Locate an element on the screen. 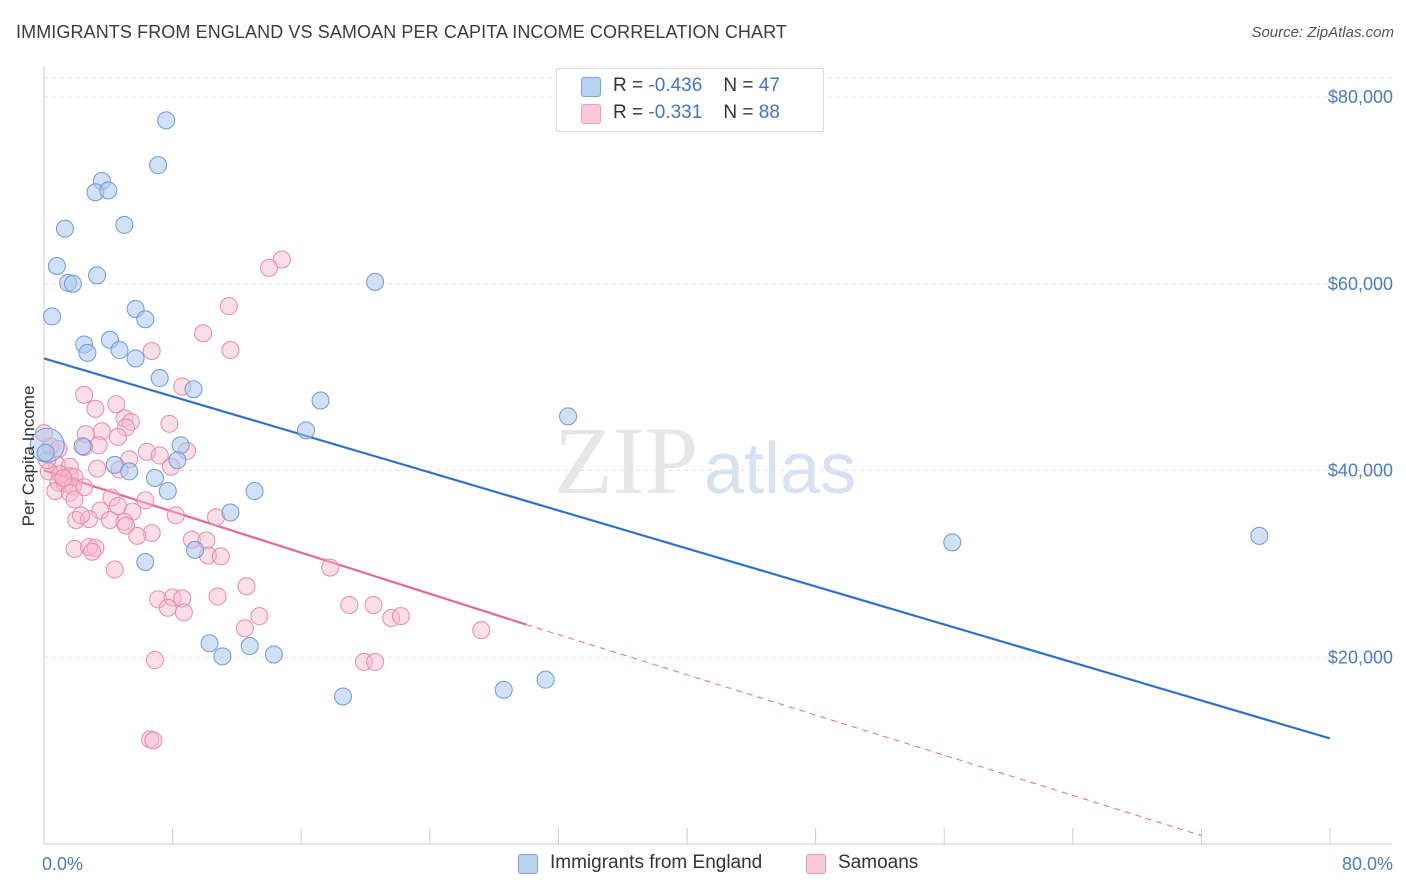 This screenshot has height=892, width=1406. r-value: -0.436 is located at coordinates (675, 85).